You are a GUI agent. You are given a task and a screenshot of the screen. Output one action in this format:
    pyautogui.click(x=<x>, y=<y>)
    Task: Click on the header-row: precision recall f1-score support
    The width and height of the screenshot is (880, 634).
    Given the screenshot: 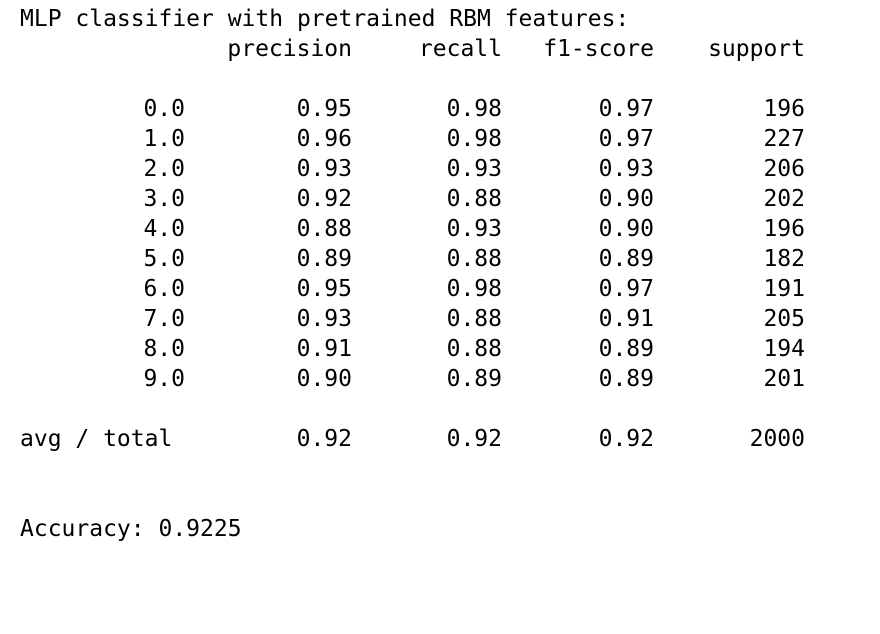 What is the action you would take?
    pyautogui.click(x=445, y=49)
    